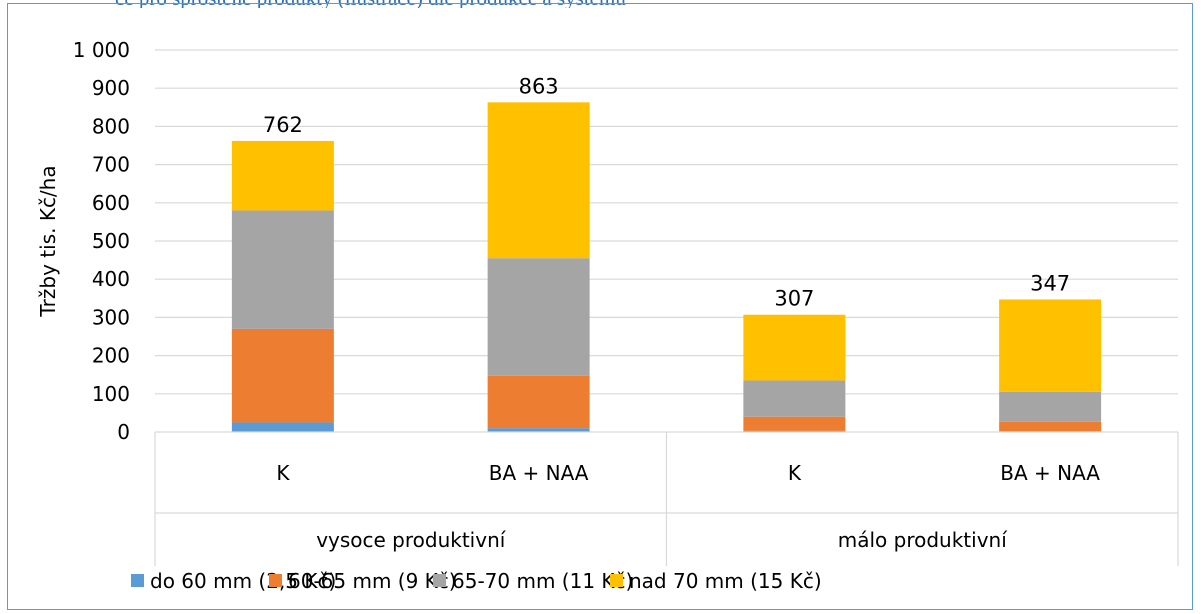 The width and height of the screenshot is (1201, 614). I want to click on y-tick-label: 500, so click(111, 241).